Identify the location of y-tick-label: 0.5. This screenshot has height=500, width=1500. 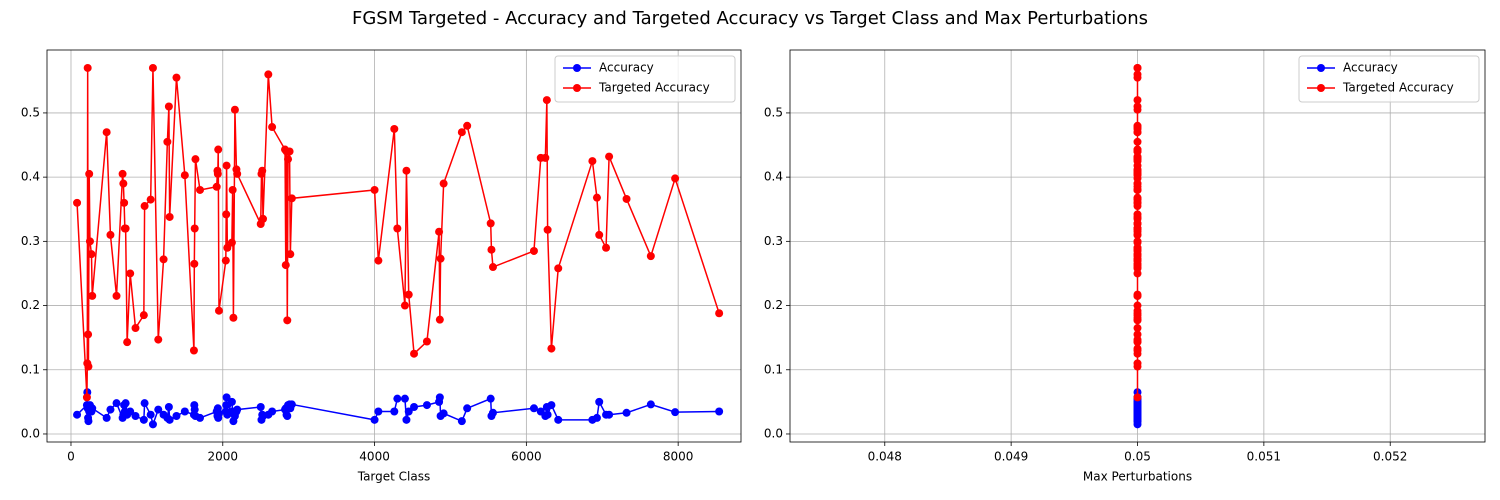
(773, 112).